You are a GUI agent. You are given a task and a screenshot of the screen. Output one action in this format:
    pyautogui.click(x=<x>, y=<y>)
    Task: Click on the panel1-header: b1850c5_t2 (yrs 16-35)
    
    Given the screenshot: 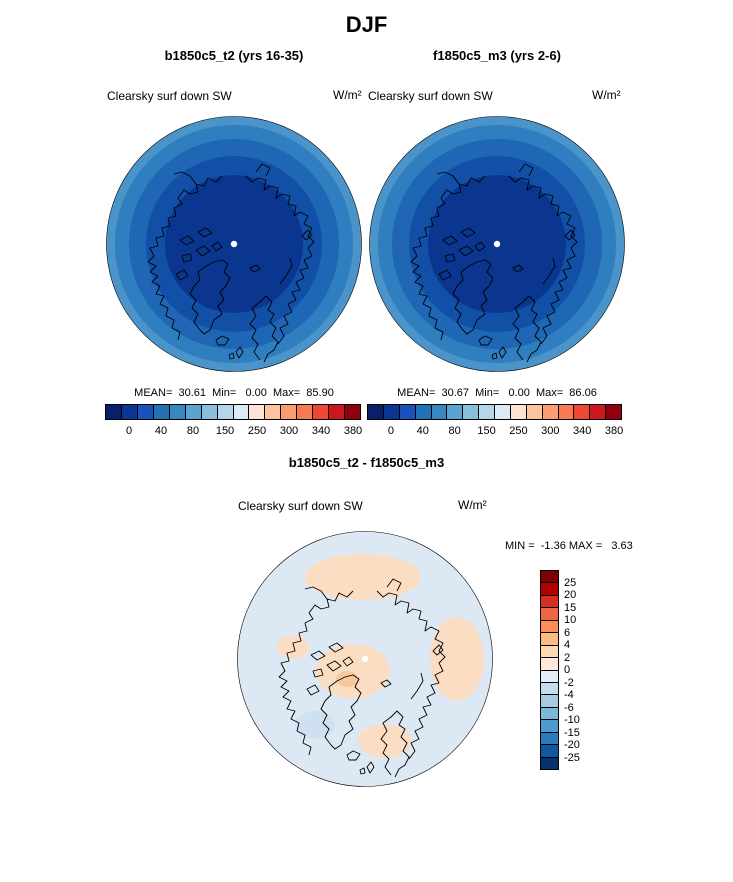 What is the action you would take?
    pyautogui.click(x=234, y=55)
    